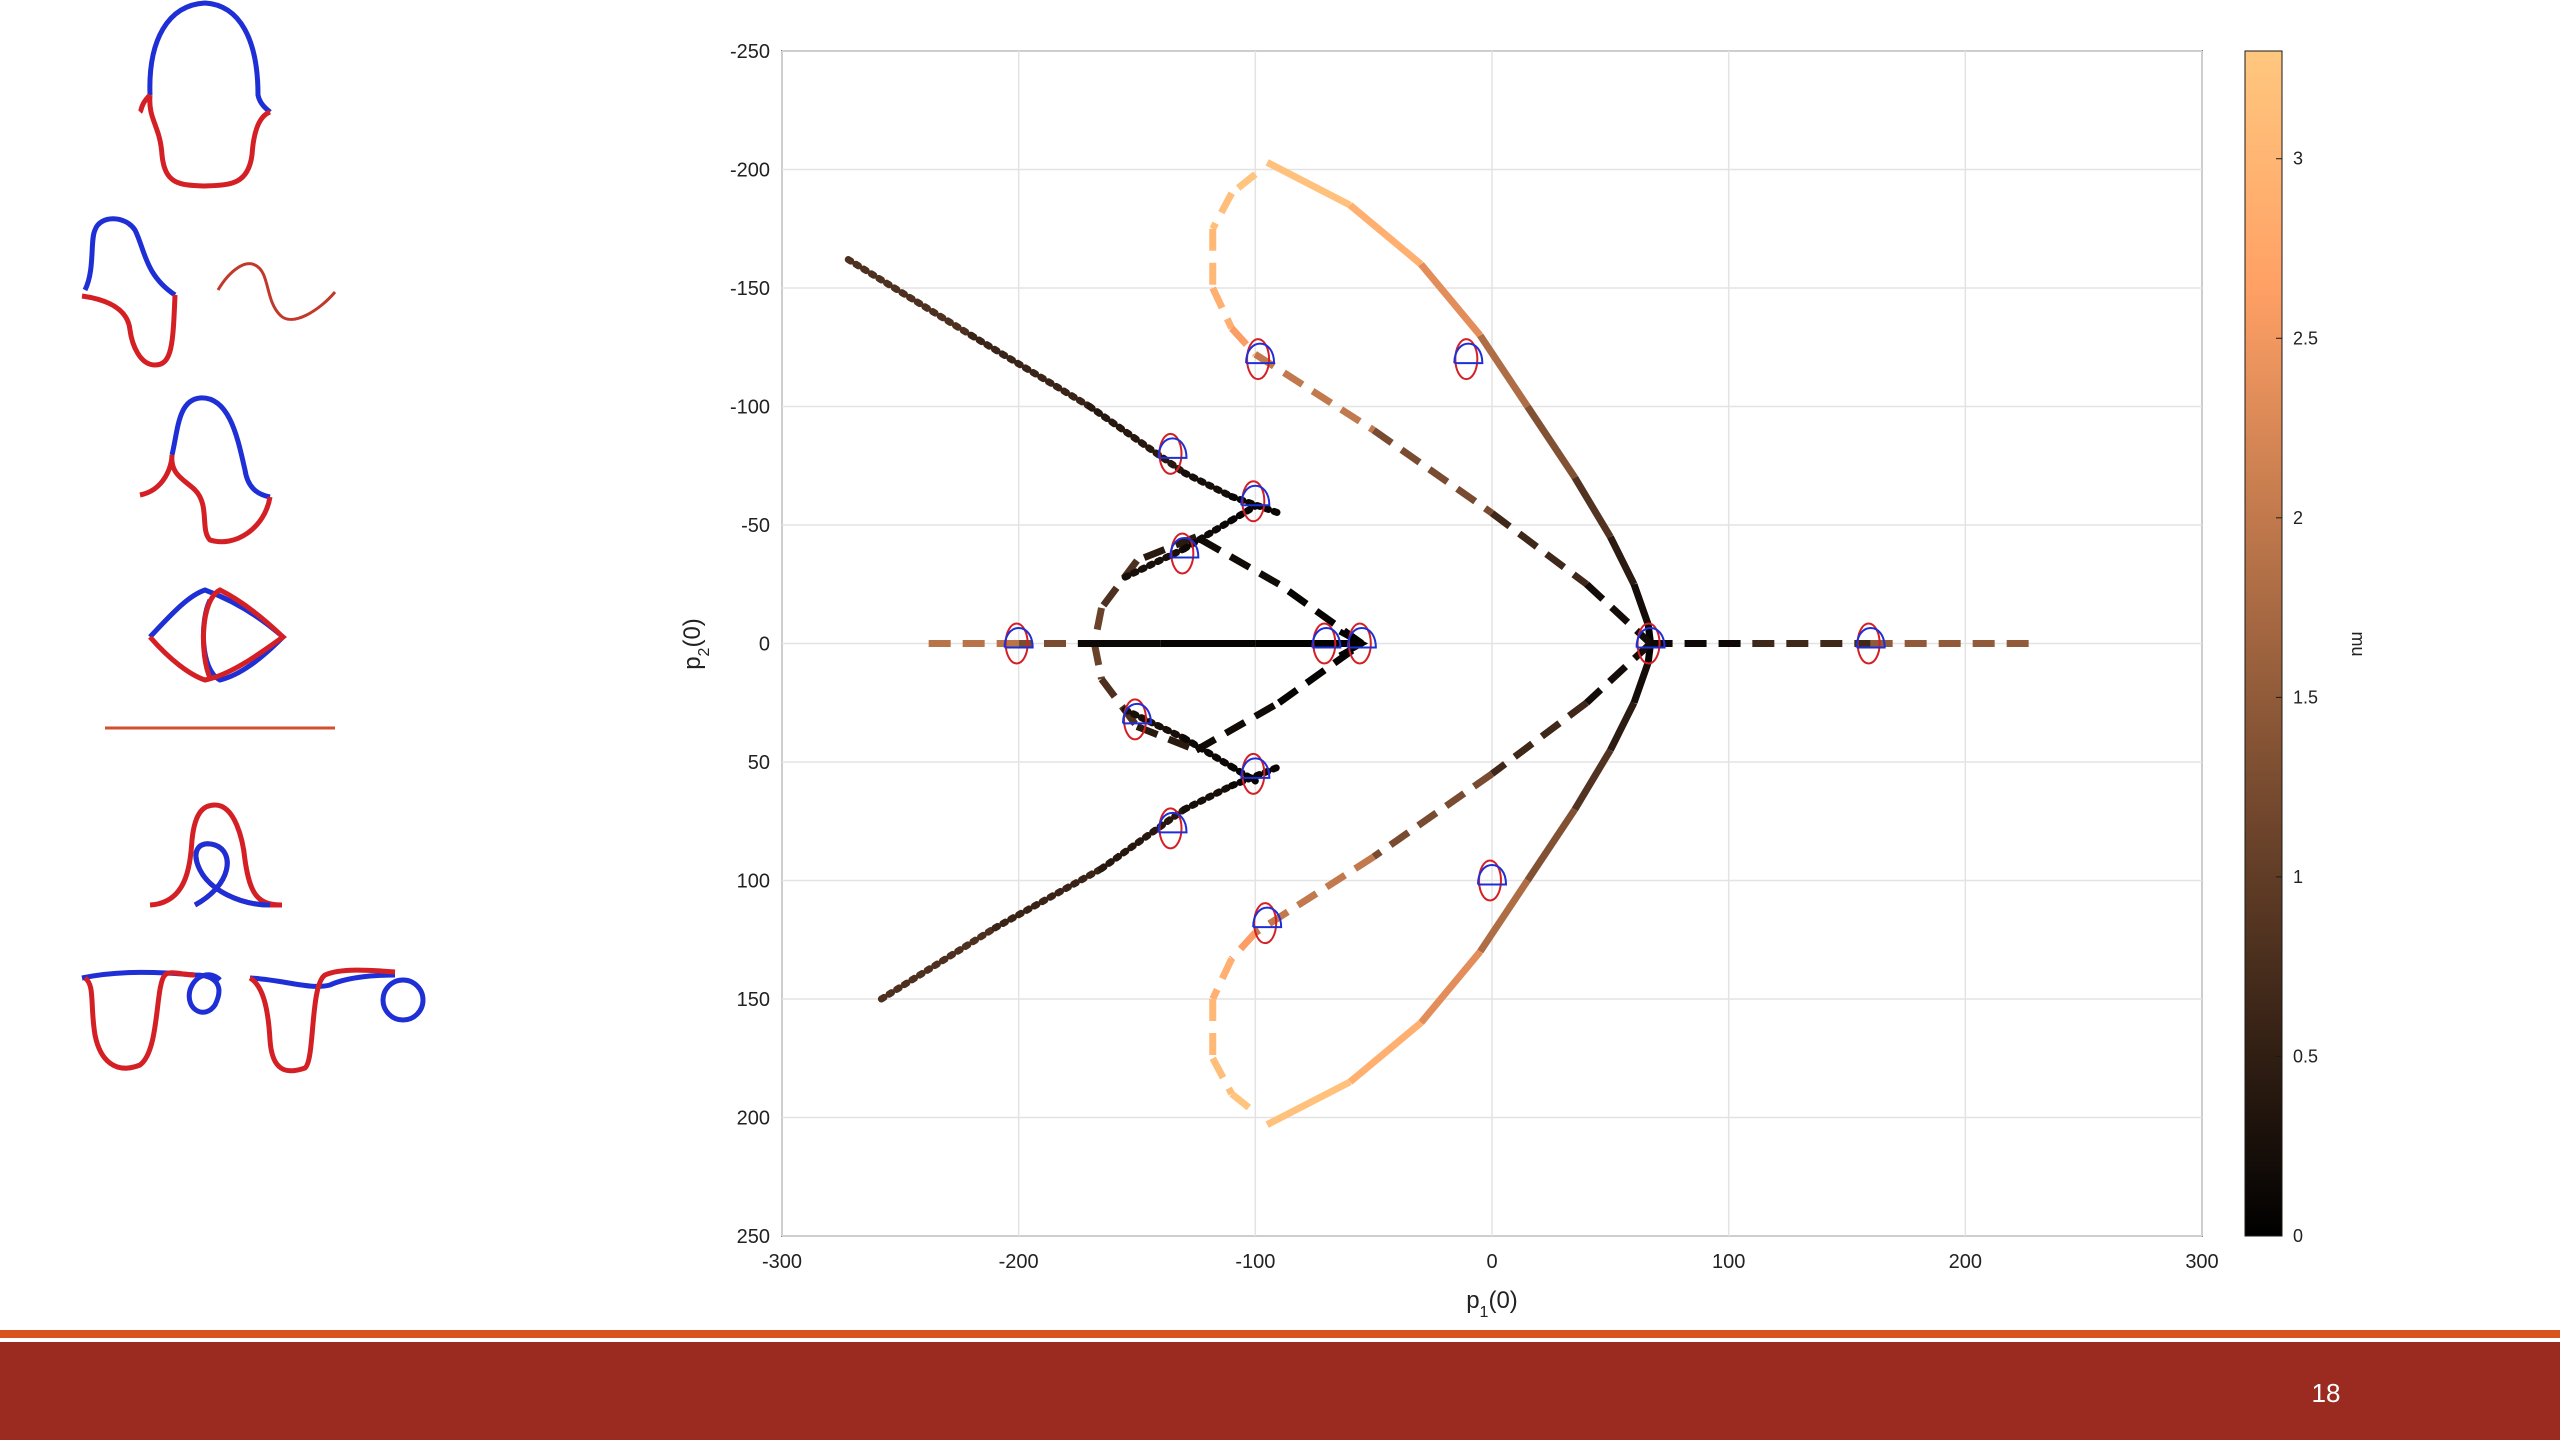 This screenshot has height=1440, width=2560. What do you see at coordinates (204, 94) in the screenshot?
I see `curve-shape-1-icon` at bounding box center [204, 94].